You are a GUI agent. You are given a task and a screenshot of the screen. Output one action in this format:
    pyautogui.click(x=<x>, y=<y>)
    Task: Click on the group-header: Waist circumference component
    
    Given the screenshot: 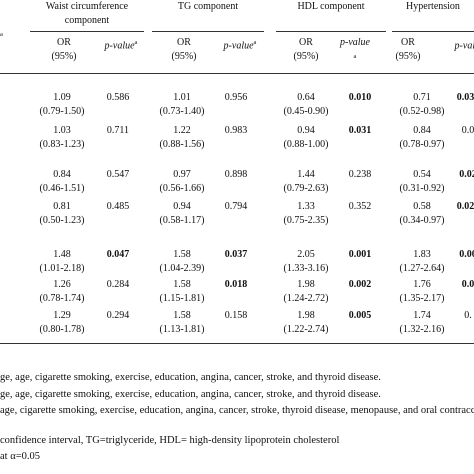 What is the action you would take?
    pyautogui.click(x=87, y=13)
    